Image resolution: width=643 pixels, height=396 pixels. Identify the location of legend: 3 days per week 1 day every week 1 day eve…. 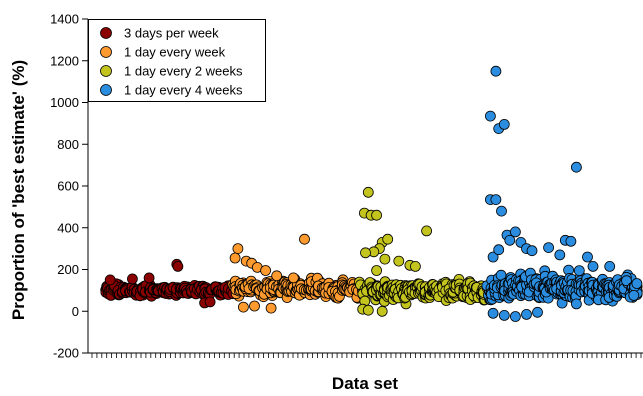
(177, 60).